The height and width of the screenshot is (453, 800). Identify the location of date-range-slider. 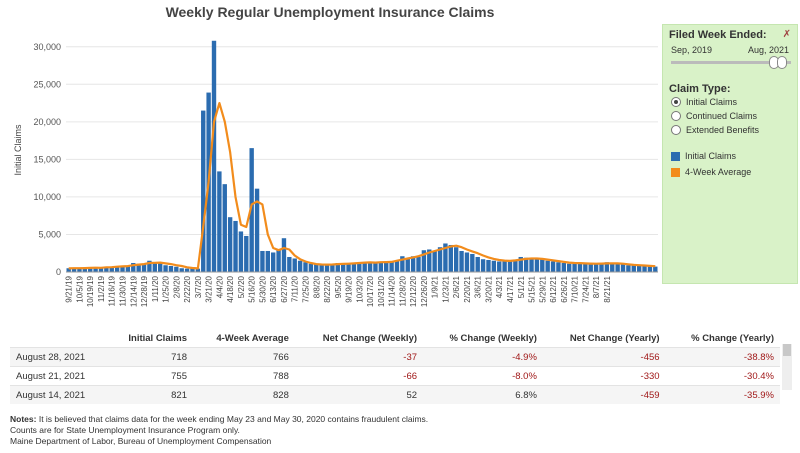
(731, 62).